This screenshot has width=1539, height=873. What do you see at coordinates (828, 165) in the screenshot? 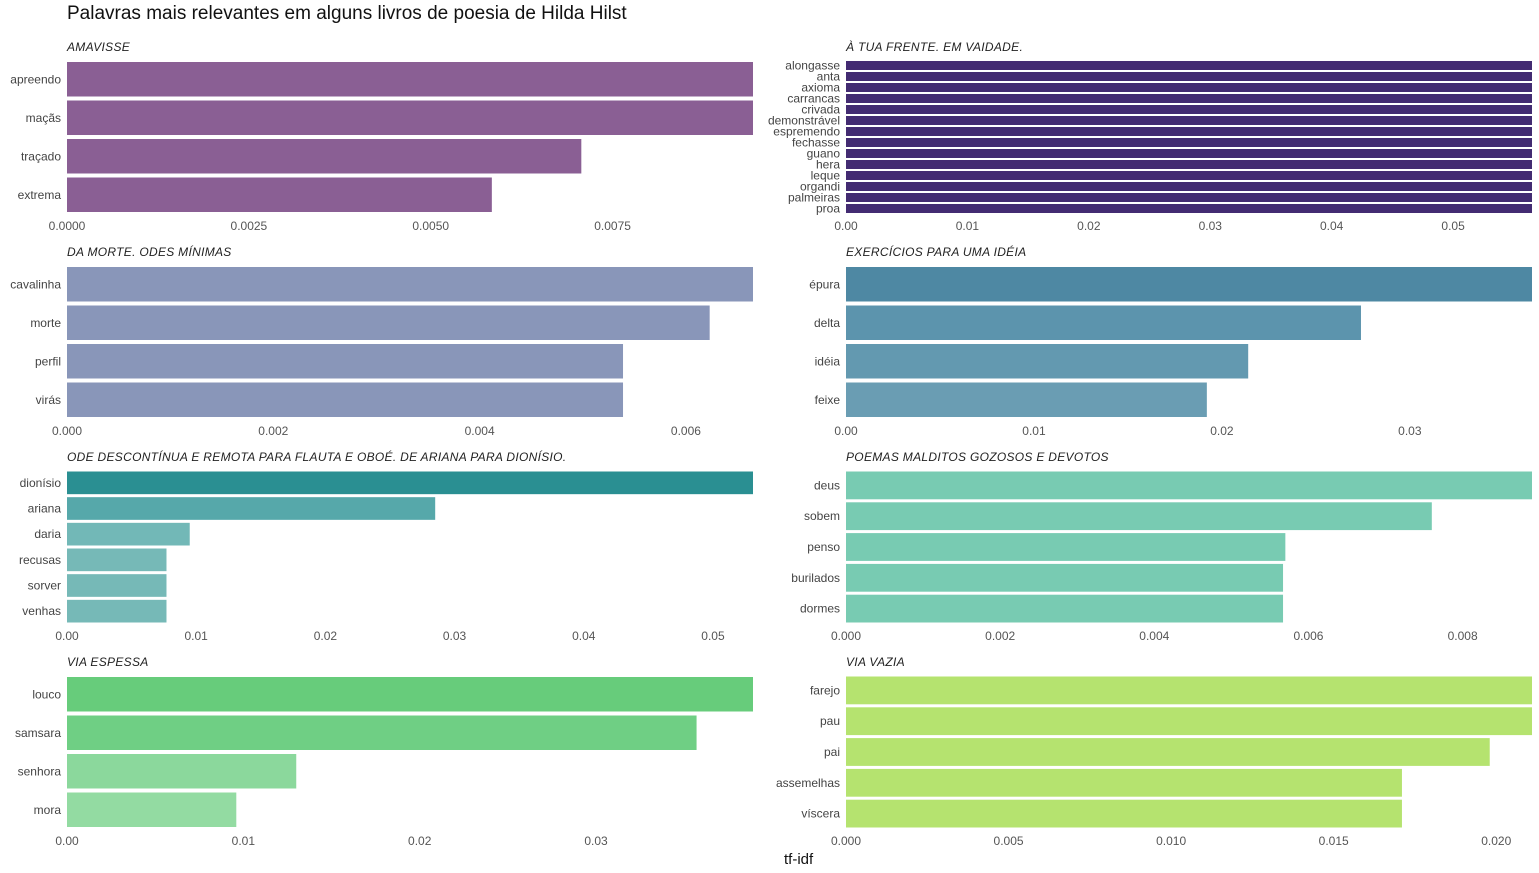
I see `category-label-hera: hera` at bounding box center [828, 165].